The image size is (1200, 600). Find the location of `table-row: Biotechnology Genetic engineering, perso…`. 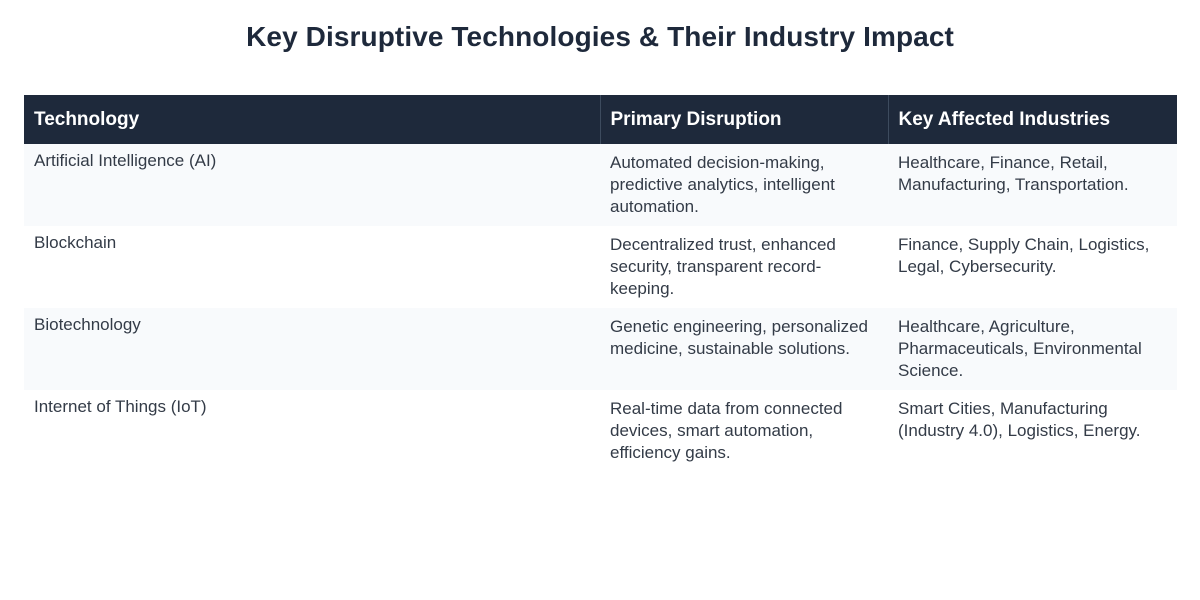

table-row: Biotechnology Genetic engineering, perso… is located at coordinates (600, 349).